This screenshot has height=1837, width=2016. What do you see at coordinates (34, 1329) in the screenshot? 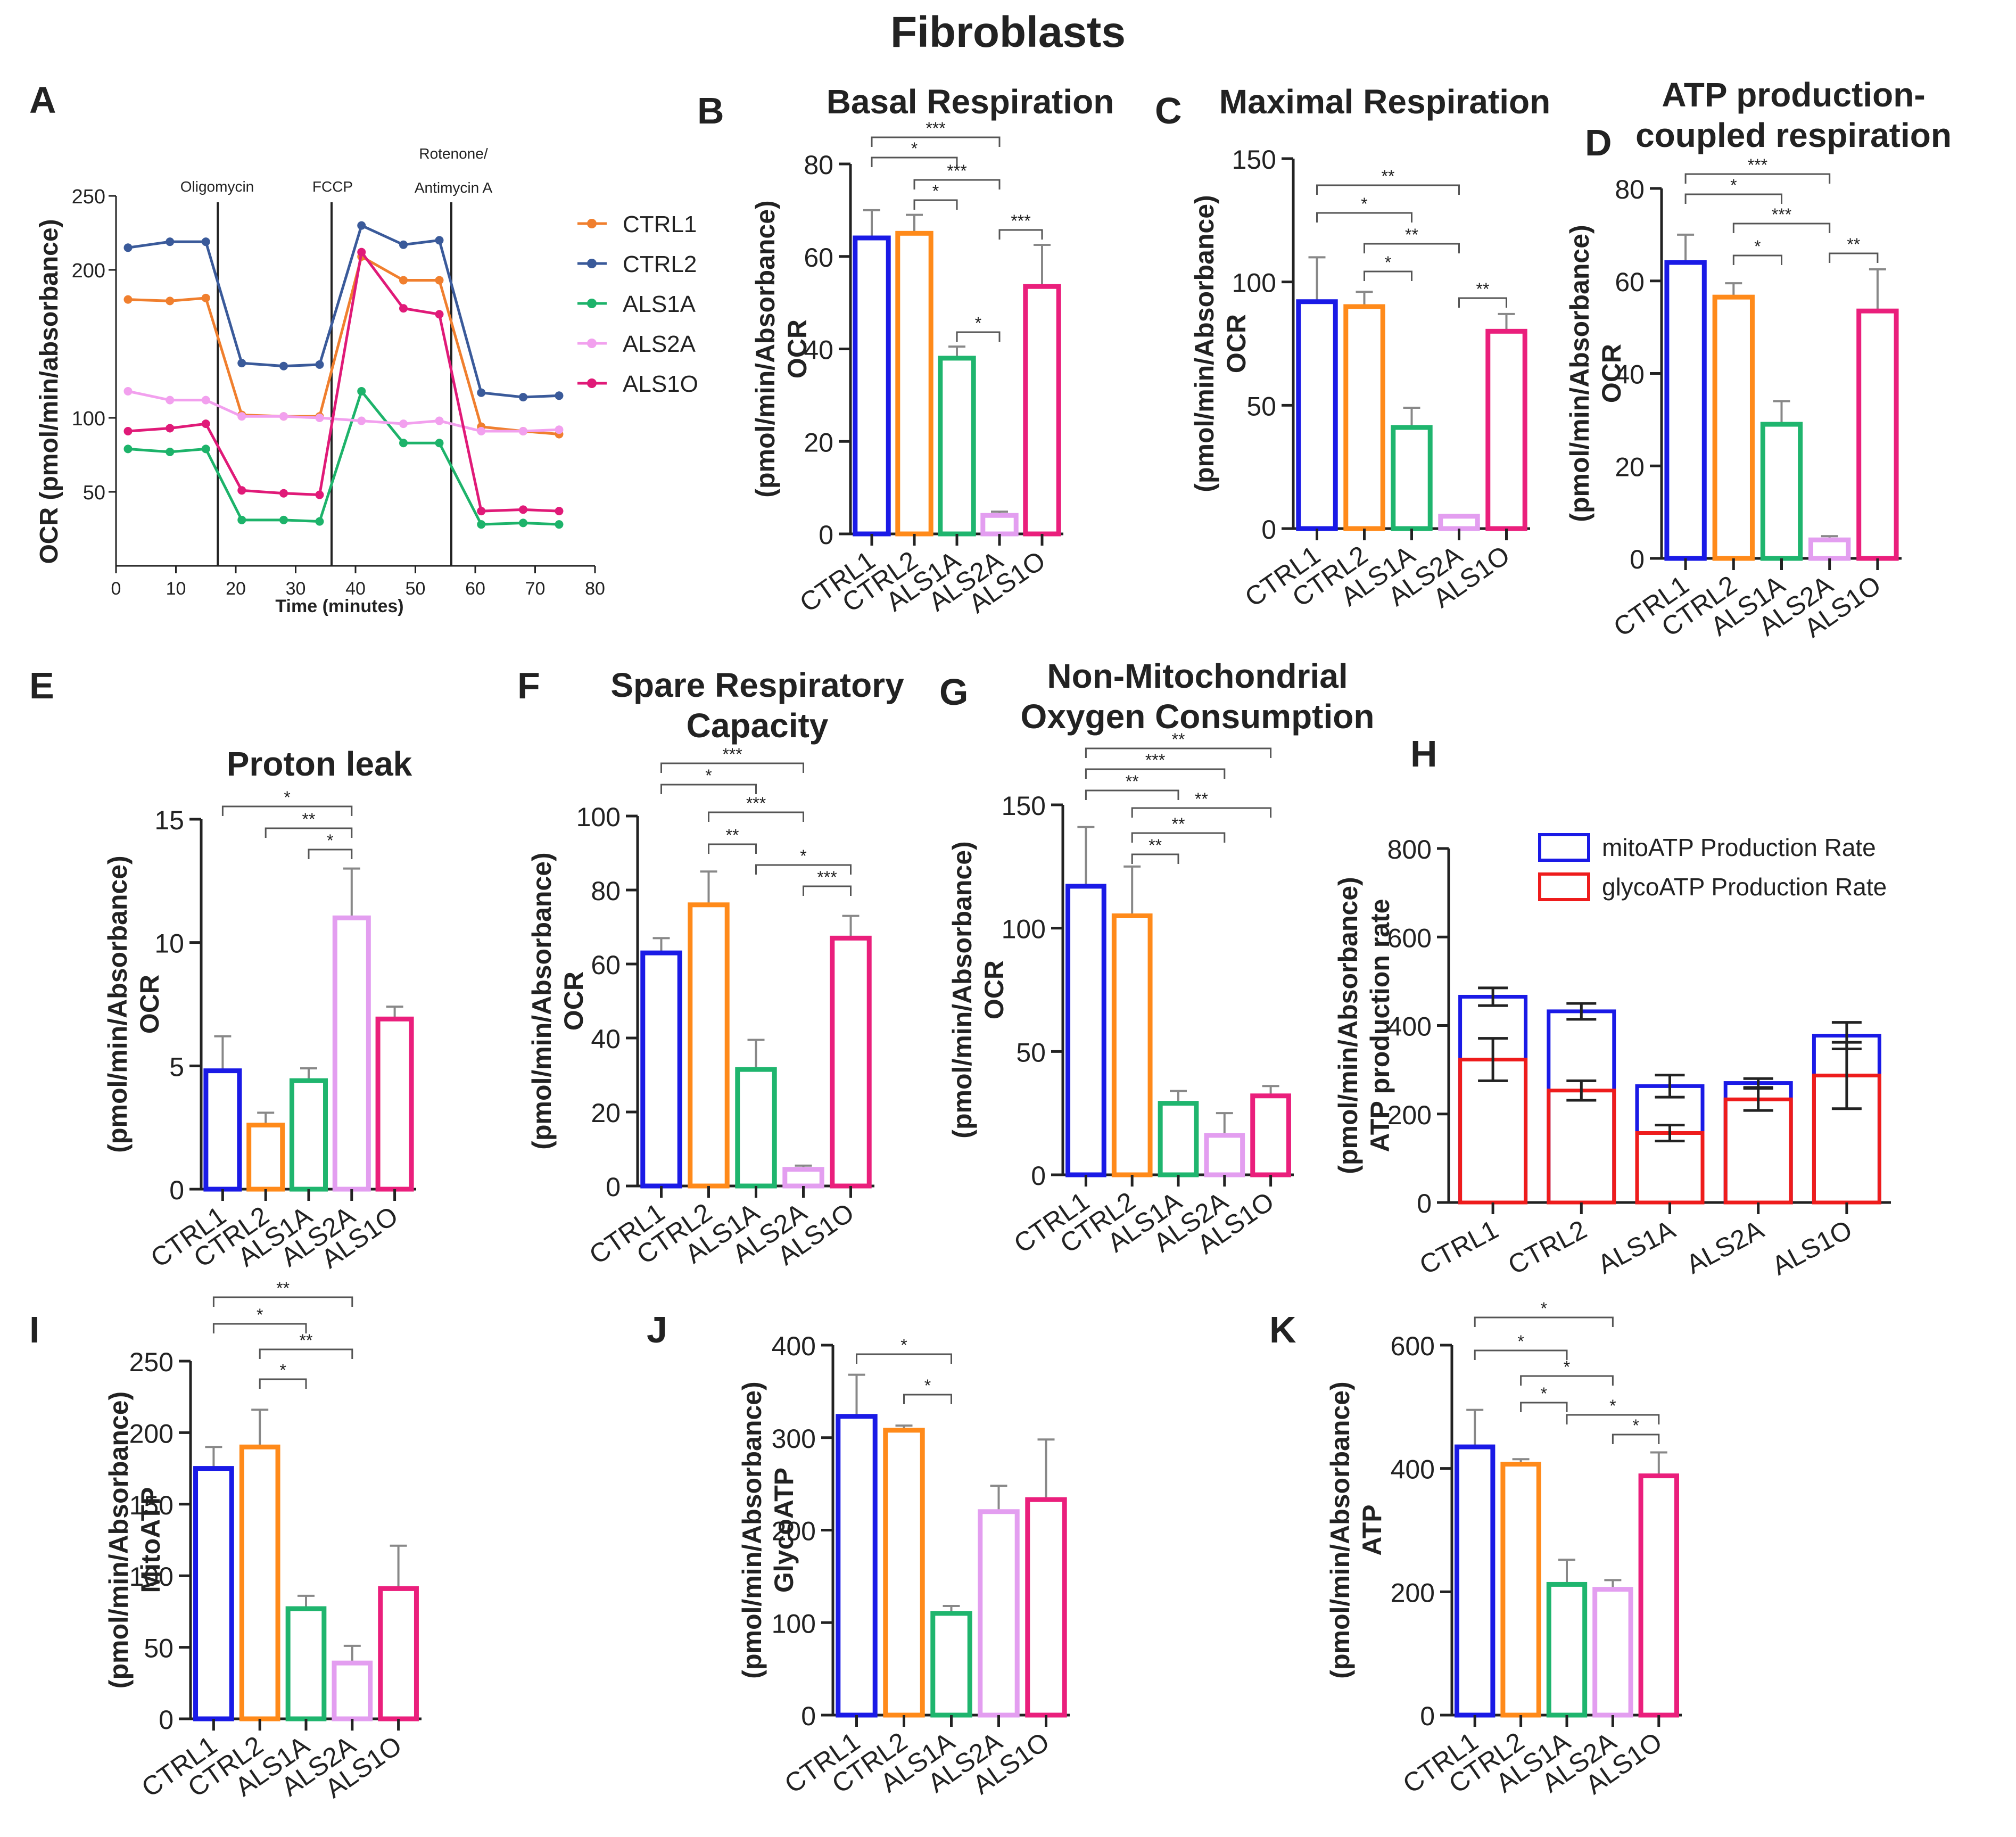
I see `panel-label-i: I` at bounding box center [34, 1329].